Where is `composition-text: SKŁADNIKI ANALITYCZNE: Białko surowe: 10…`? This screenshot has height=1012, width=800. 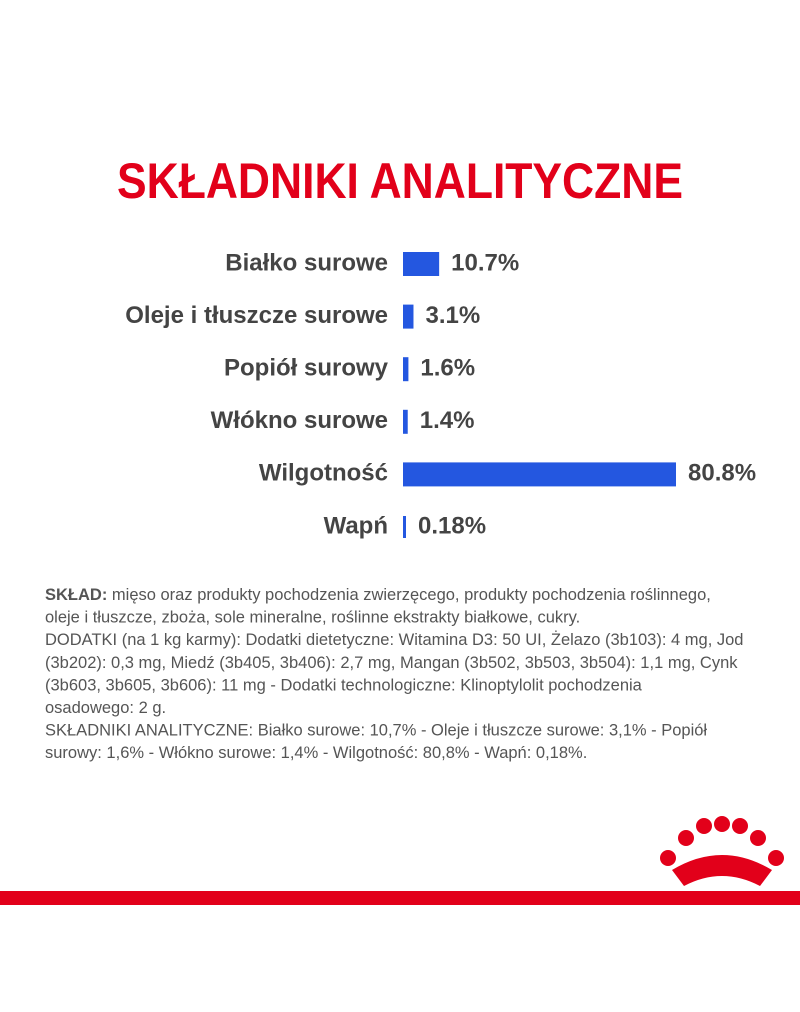 composition-text: SKŁADNIKI ANALITYCZNE: Białko surowe: 10… is located at coordinates (376, 731).